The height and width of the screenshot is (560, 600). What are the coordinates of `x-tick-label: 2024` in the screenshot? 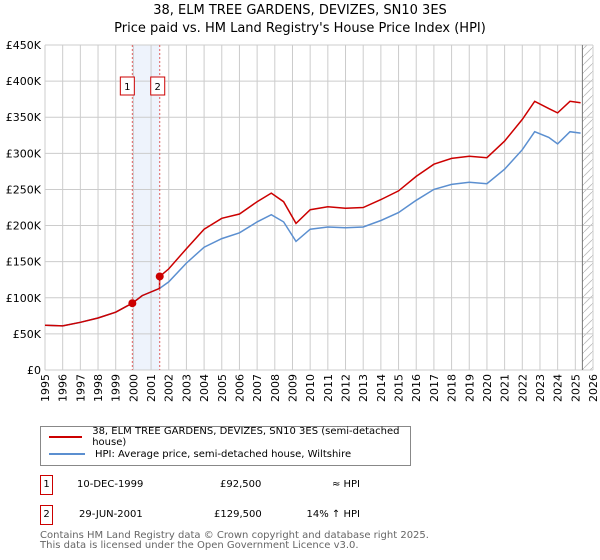 It's located at (558, 388).